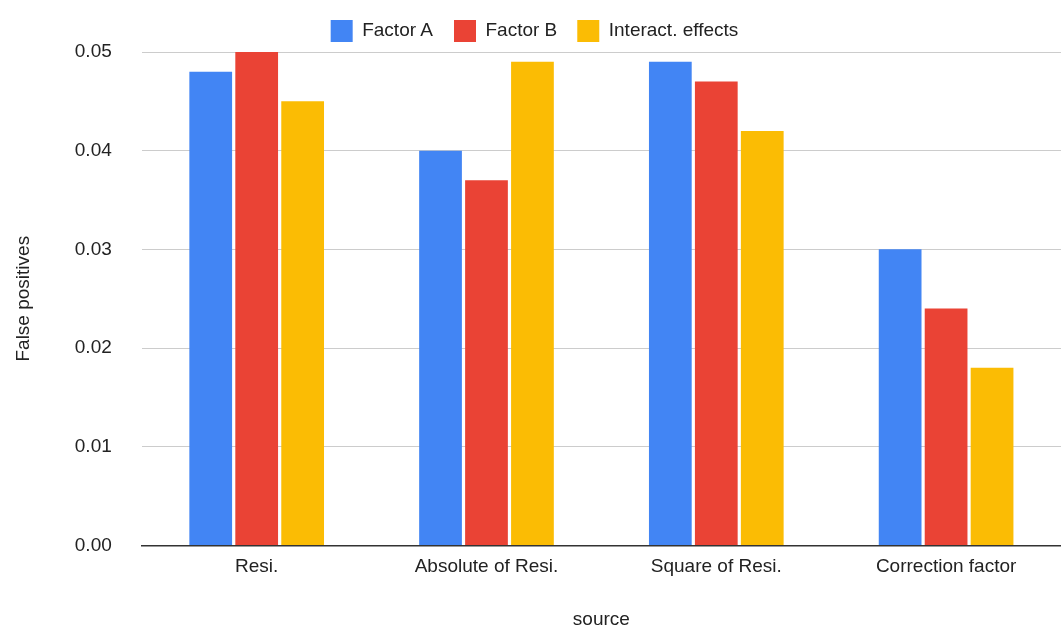 Image resolution: width=1061 pixels, height=639 pixels. Describe the element at coordinates (257, 566) in the screenshot. I see `x-tick-label: Resi.` at that location.